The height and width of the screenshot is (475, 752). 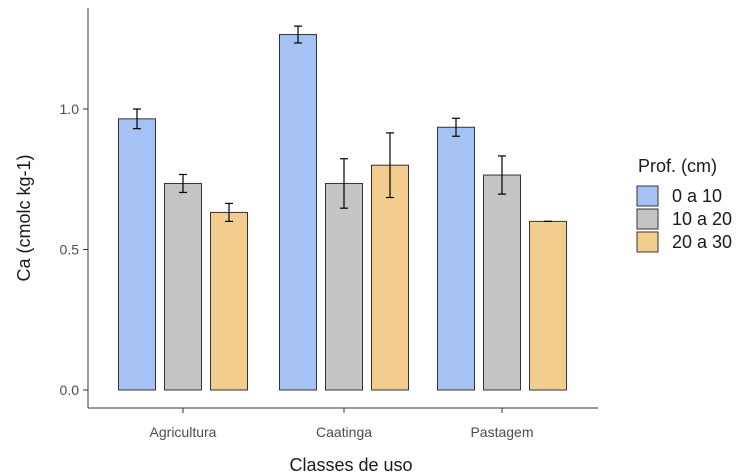 What do you see at coordinates (702, 219) in the screenshot?
I see `legend-label: 10 a 20` at bounding box center [702, 219].